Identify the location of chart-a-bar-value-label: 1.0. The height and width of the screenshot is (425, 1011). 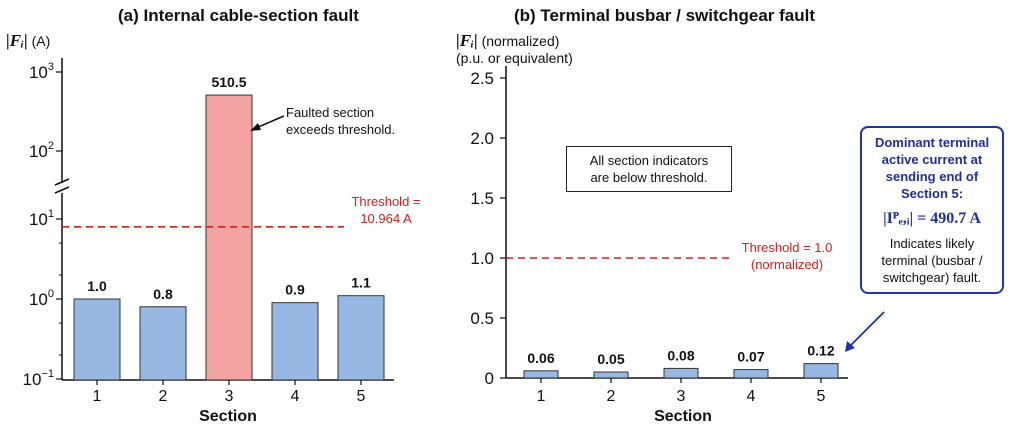
(97, 286).